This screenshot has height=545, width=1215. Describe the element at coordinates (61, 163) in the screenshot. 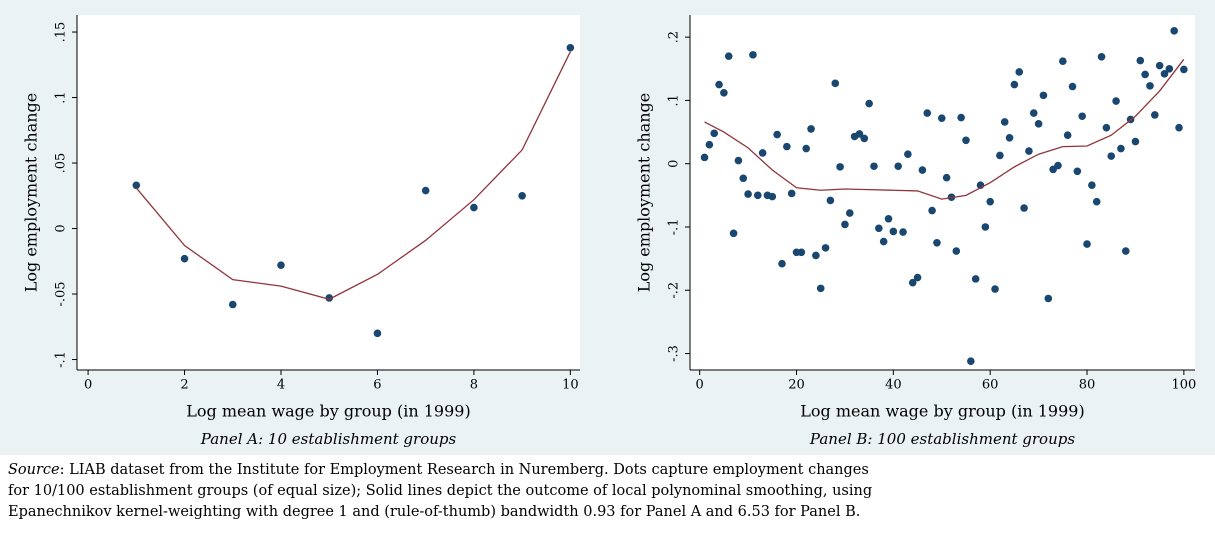

I see `y-tick-label: .05` at that location.